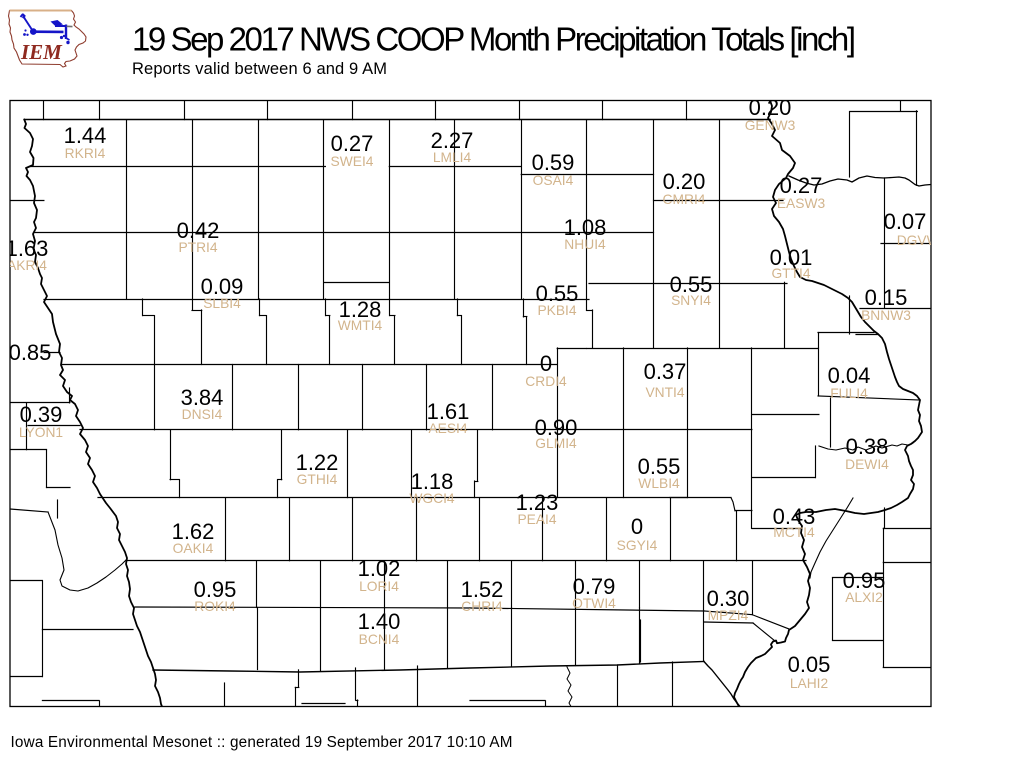 This screenshot has height=768, width=1024. Describe the element at coordinates (809, 664) in the screenshot. I see `svg-text: 0.05` at that location.